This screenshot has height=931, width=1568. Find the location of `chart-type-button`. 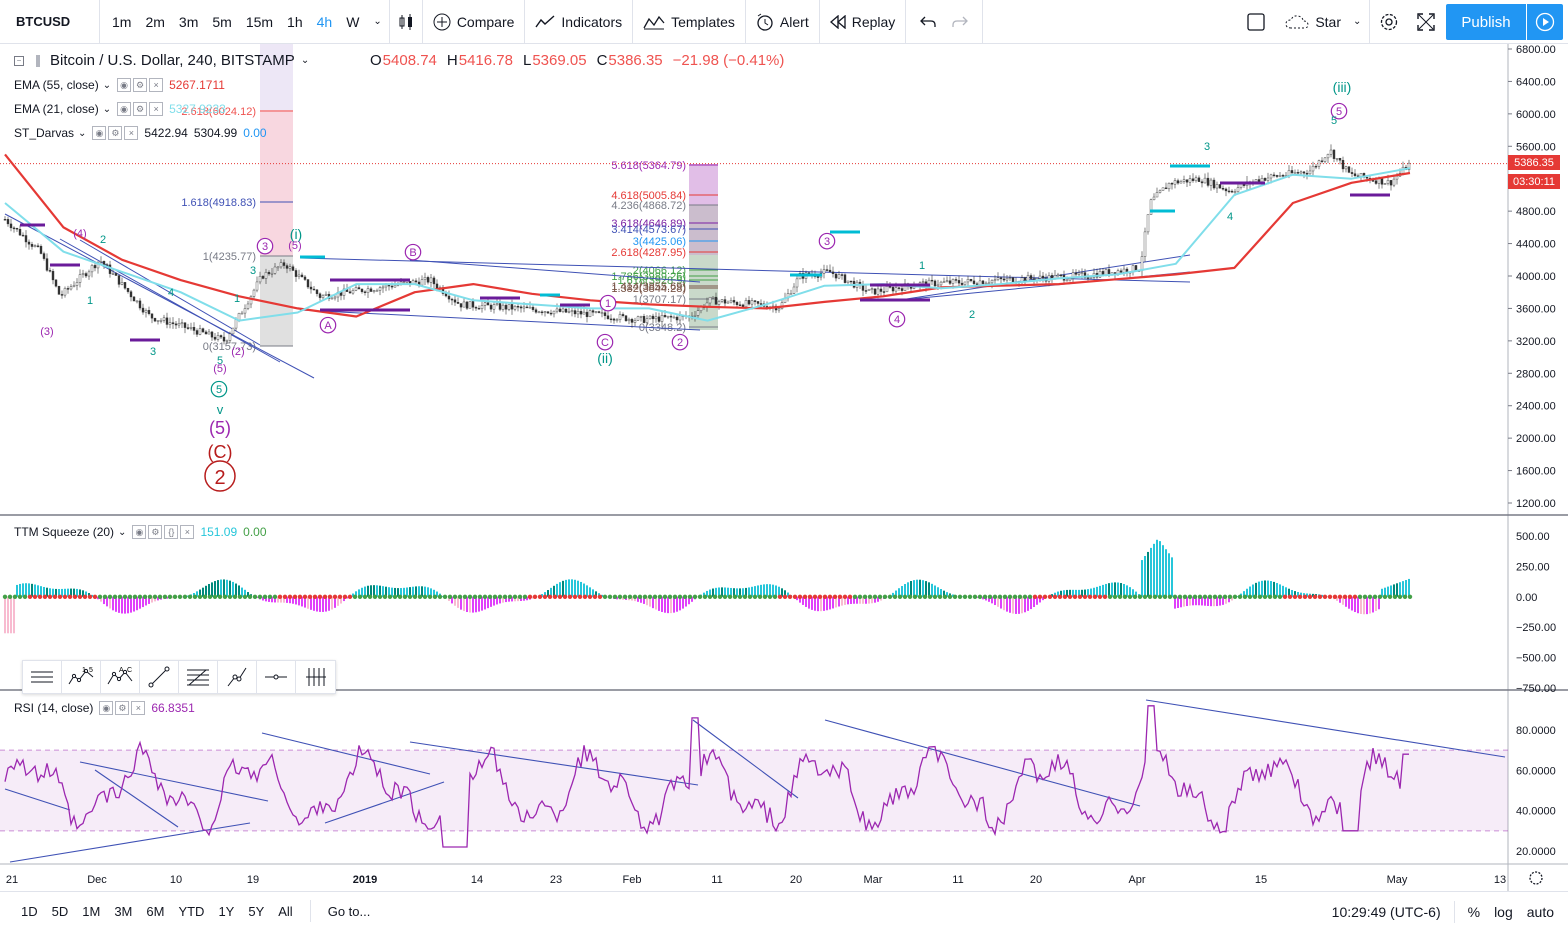

chart-type-button is located at coordinates (406, 22).